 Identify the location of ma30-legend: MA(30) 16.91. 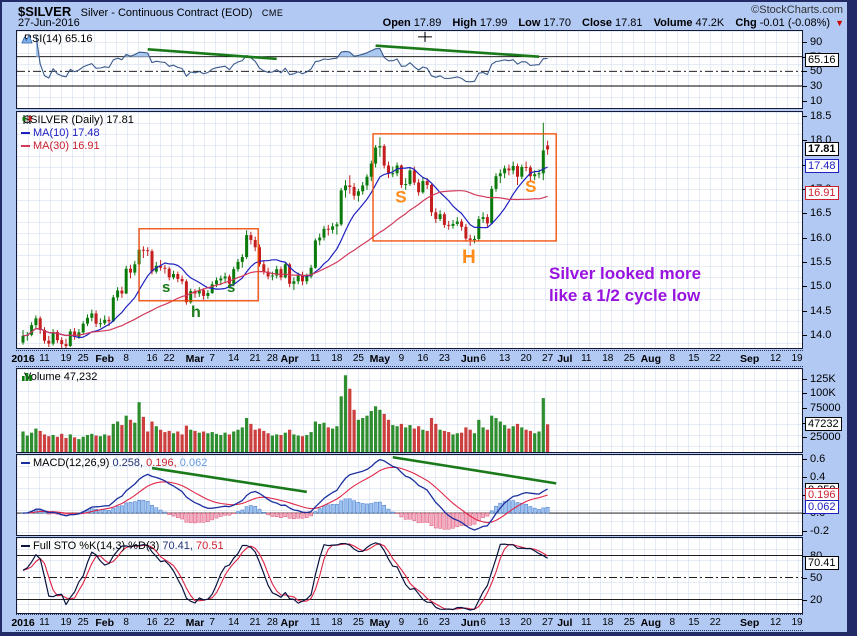
(60, 146).